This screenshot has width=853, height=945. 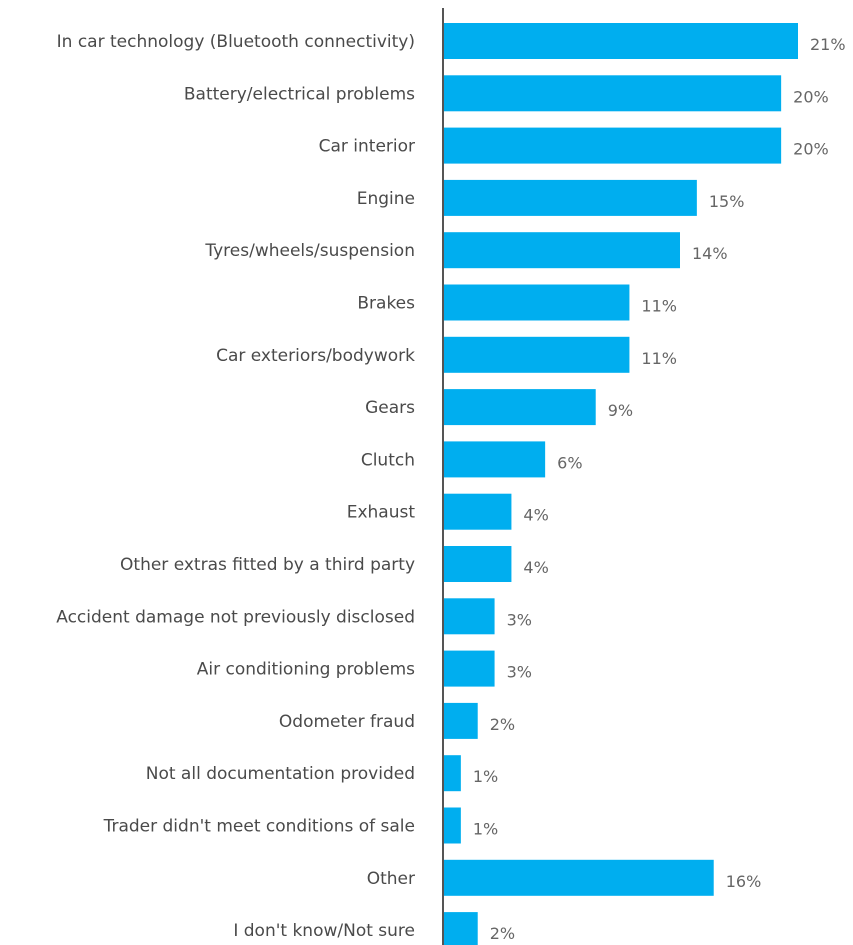 What do you see at coordinates (315, 356) in the screenshot?
I see `category-label: Car exteriors/bodywork` at bounding box center [315, 356].